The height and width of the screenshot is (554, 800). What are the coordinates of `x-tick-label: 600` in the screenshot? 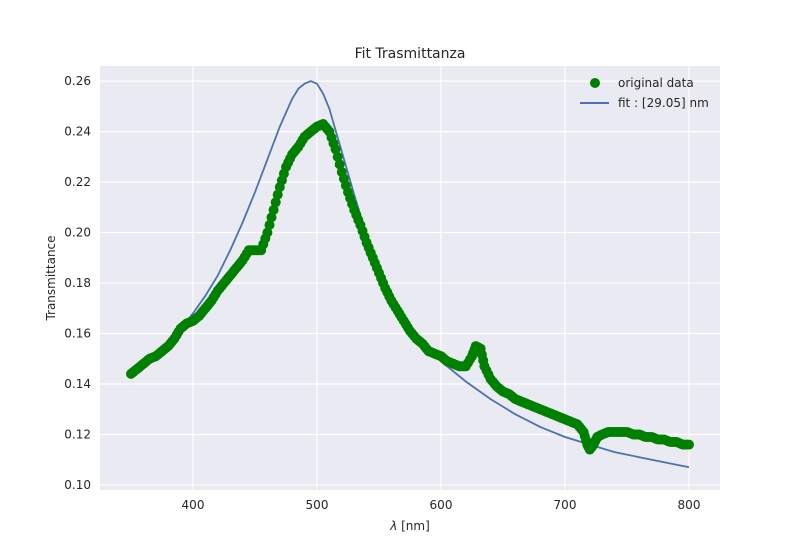 It's located at (441, 505).